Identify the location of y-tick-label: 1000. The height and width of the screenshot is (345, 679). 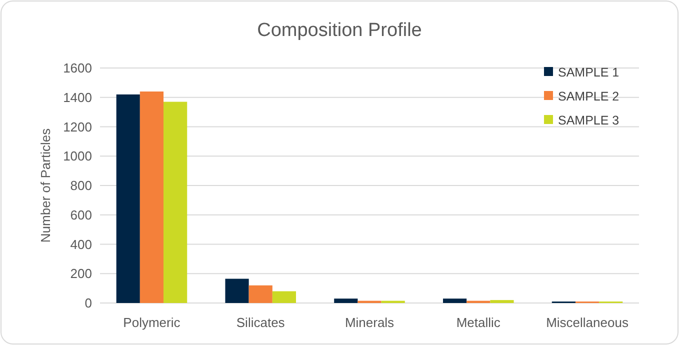
(77, 156).